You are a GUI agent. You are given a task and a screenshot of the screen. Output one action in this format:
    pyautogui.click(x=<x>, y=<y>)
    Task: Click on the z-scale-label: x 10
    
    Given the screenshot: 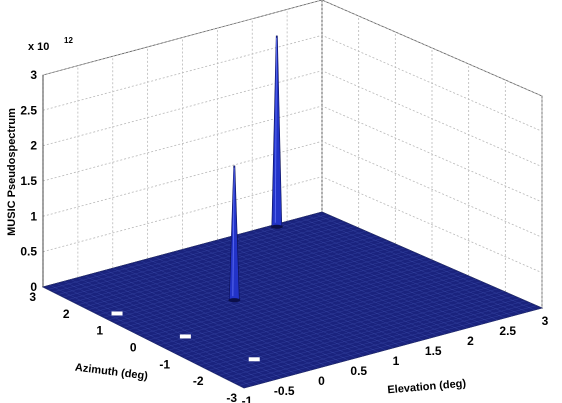 What is the action you would take?
    pyautogui.click(x=38, y=47)
    